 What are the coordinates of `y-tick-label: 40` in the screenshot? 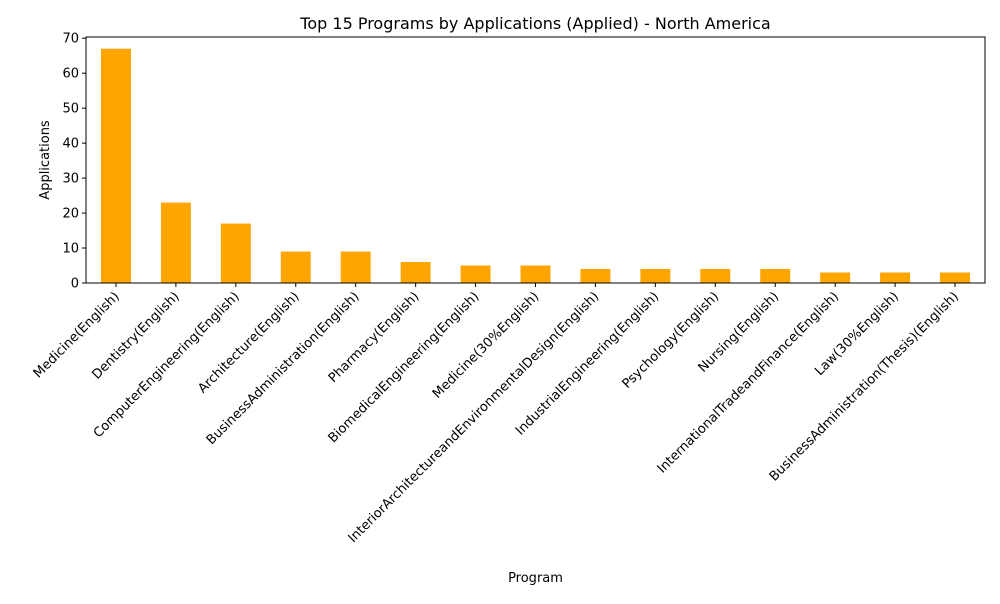 It's located at (70, 144).